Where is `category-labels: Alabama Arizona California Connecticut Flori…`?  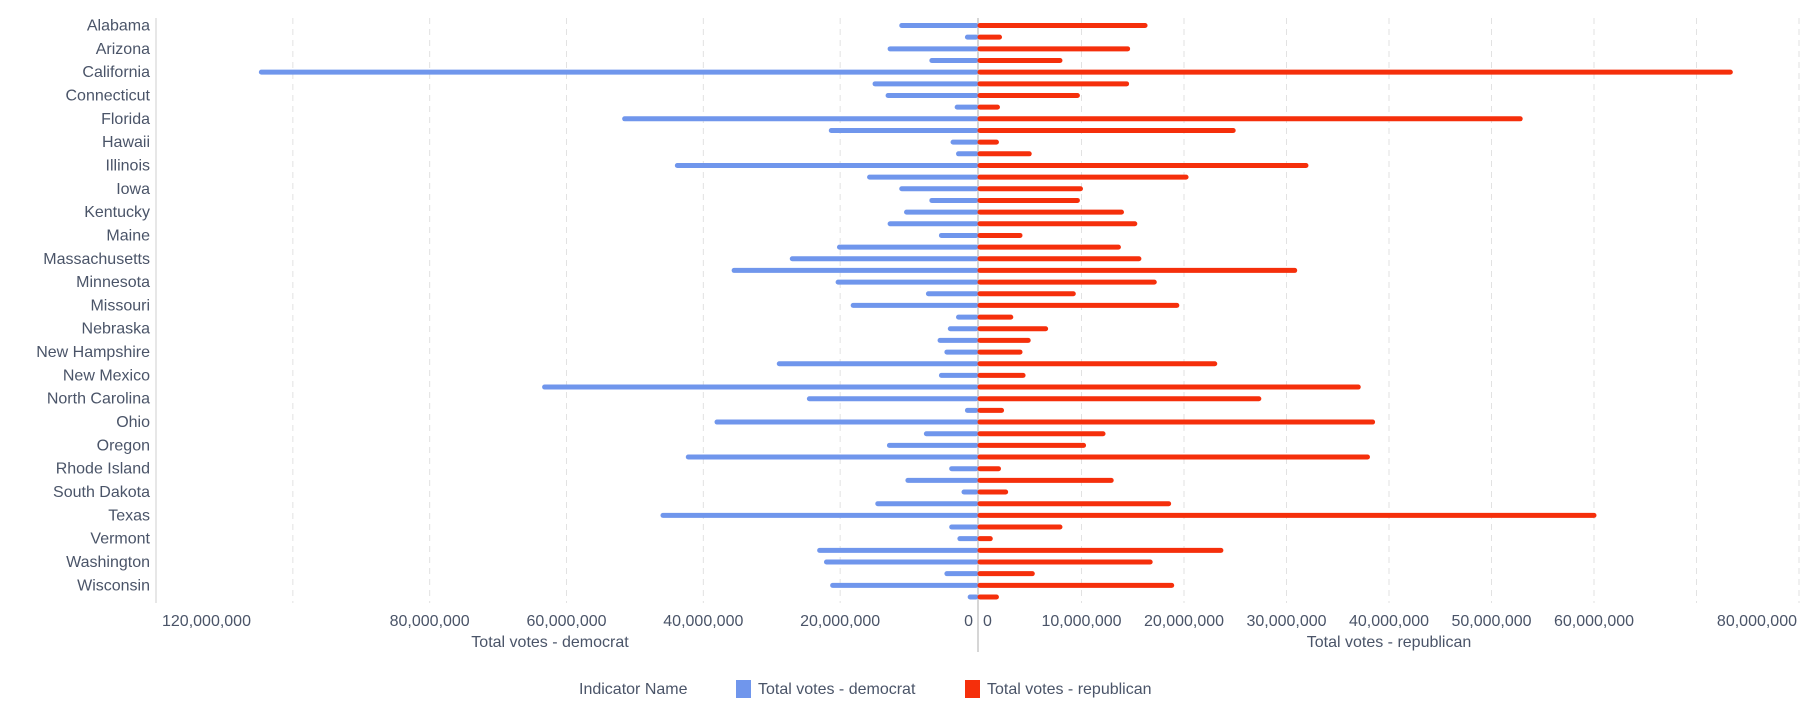 category-labels: Alabama Arizona California Connecticut Flori… is located at coordinates (93, 306).